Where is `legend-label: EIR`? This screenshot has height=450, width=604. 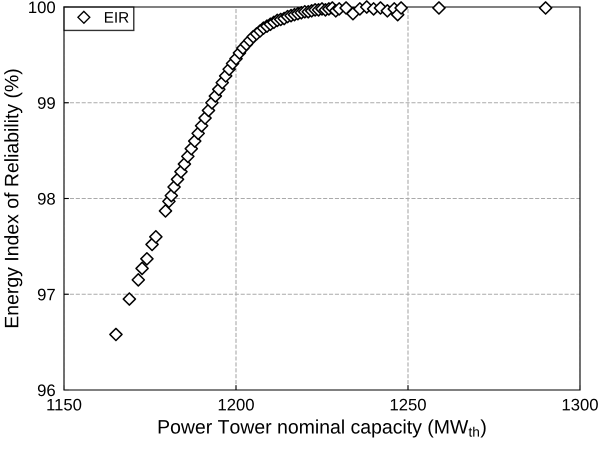
legend-label: EIR is located at coordinates (116, 17).